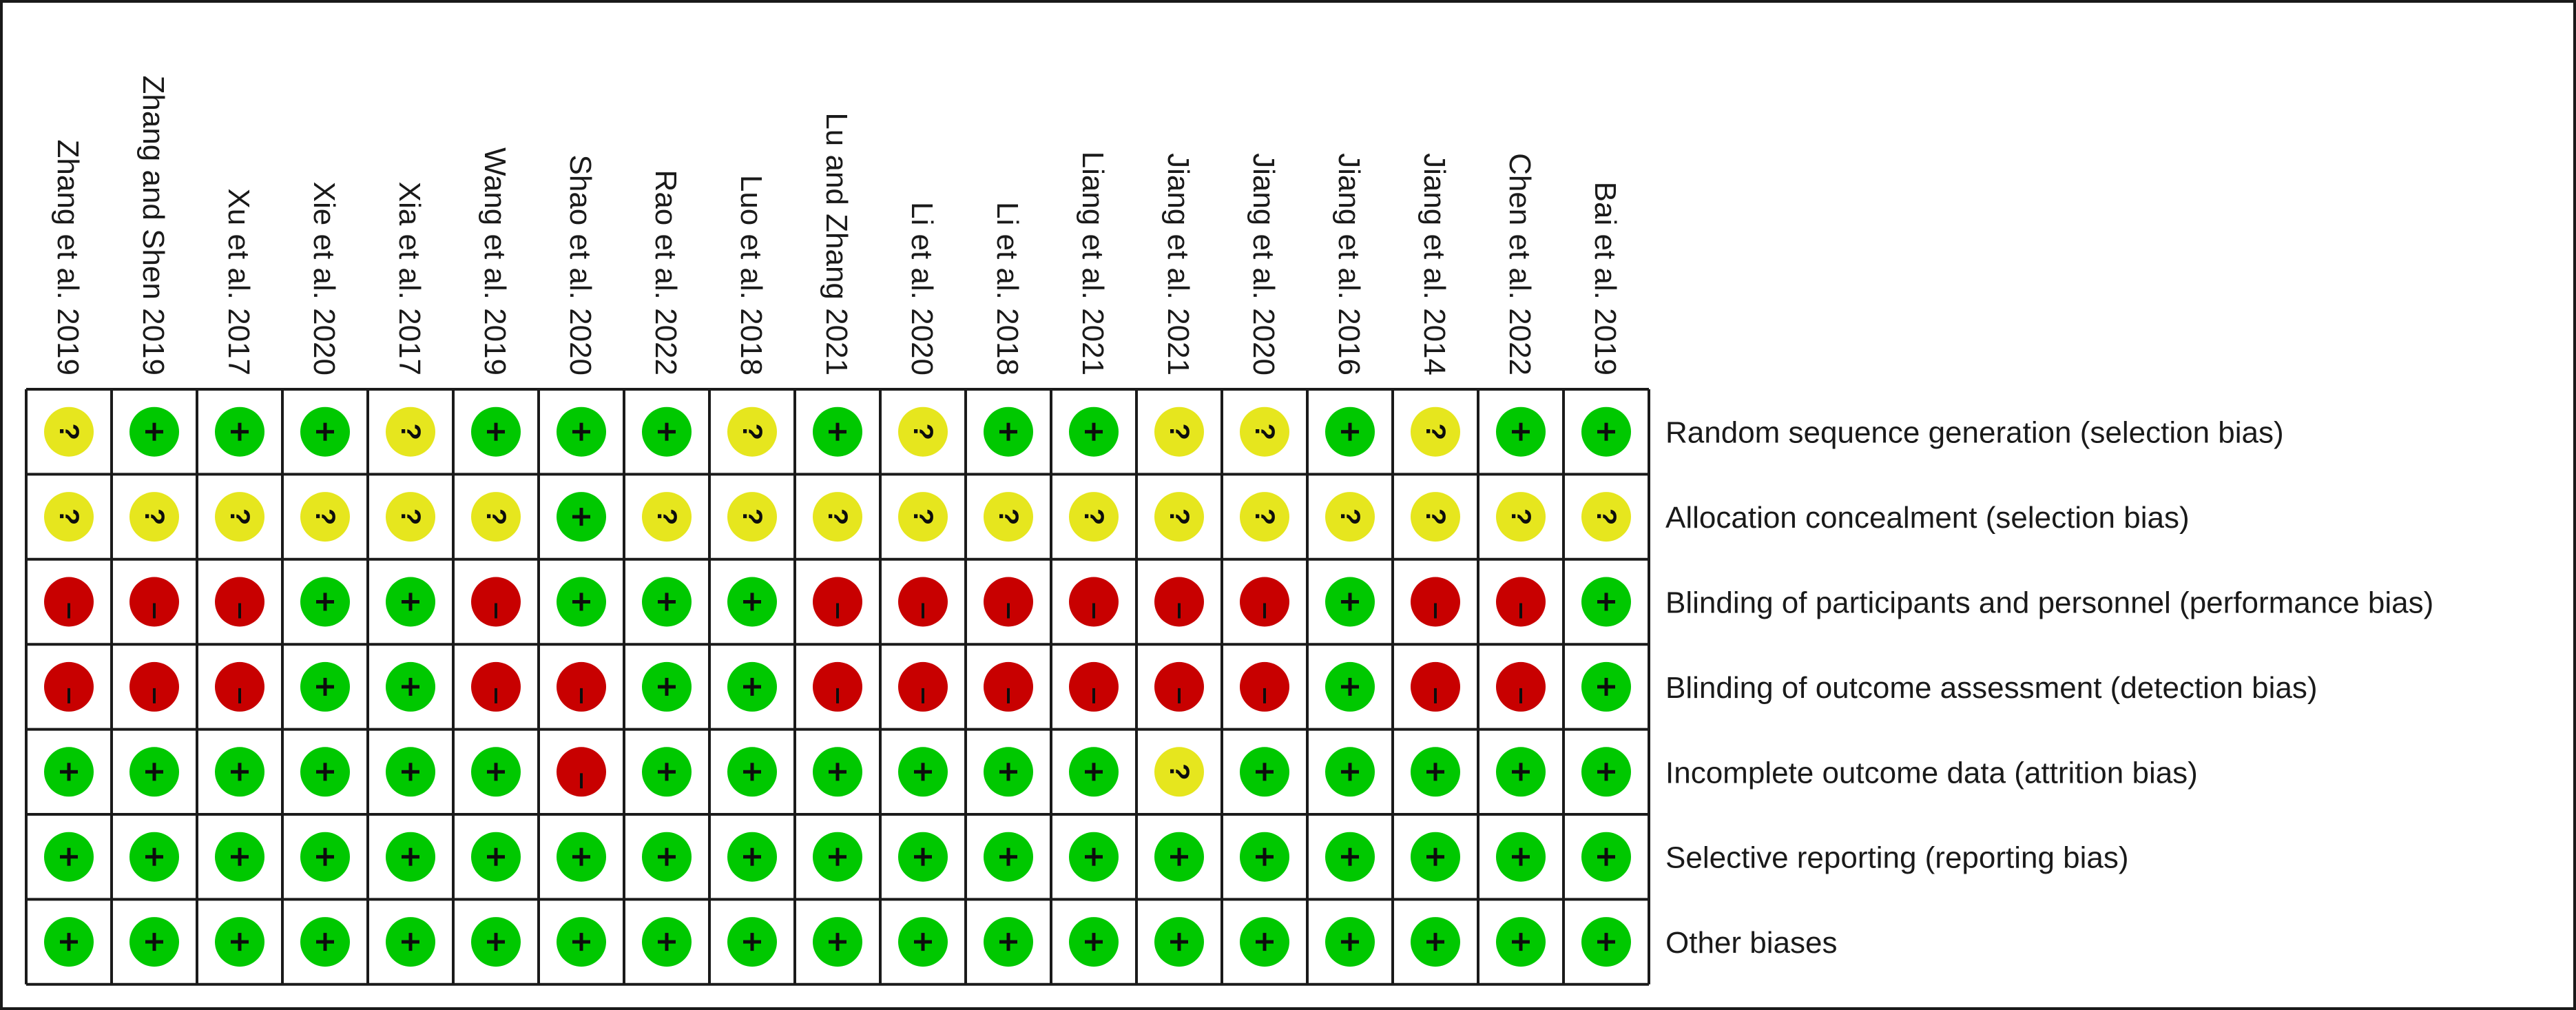 Image resolution: width=2576 pixels, height=1010 pixels. What do you see at coordinates (409, 278) in the screenshot?
I see `study-label: Xia et al. 2017` at bounding box center [409, 278].